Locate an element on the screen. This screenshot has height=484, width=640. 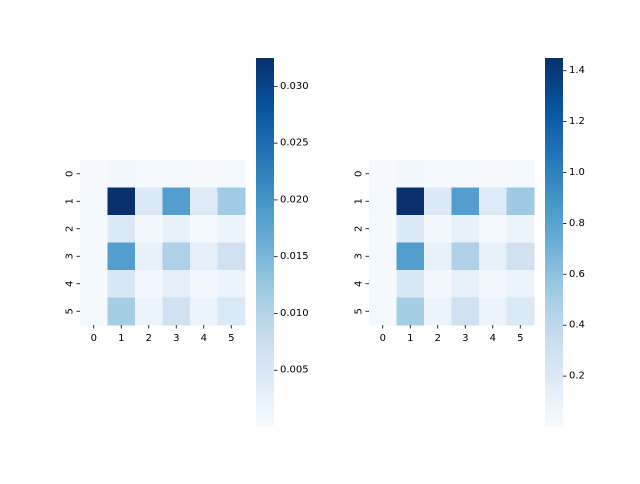
x-tick-label: 0 is located at coordinates (383, 338).